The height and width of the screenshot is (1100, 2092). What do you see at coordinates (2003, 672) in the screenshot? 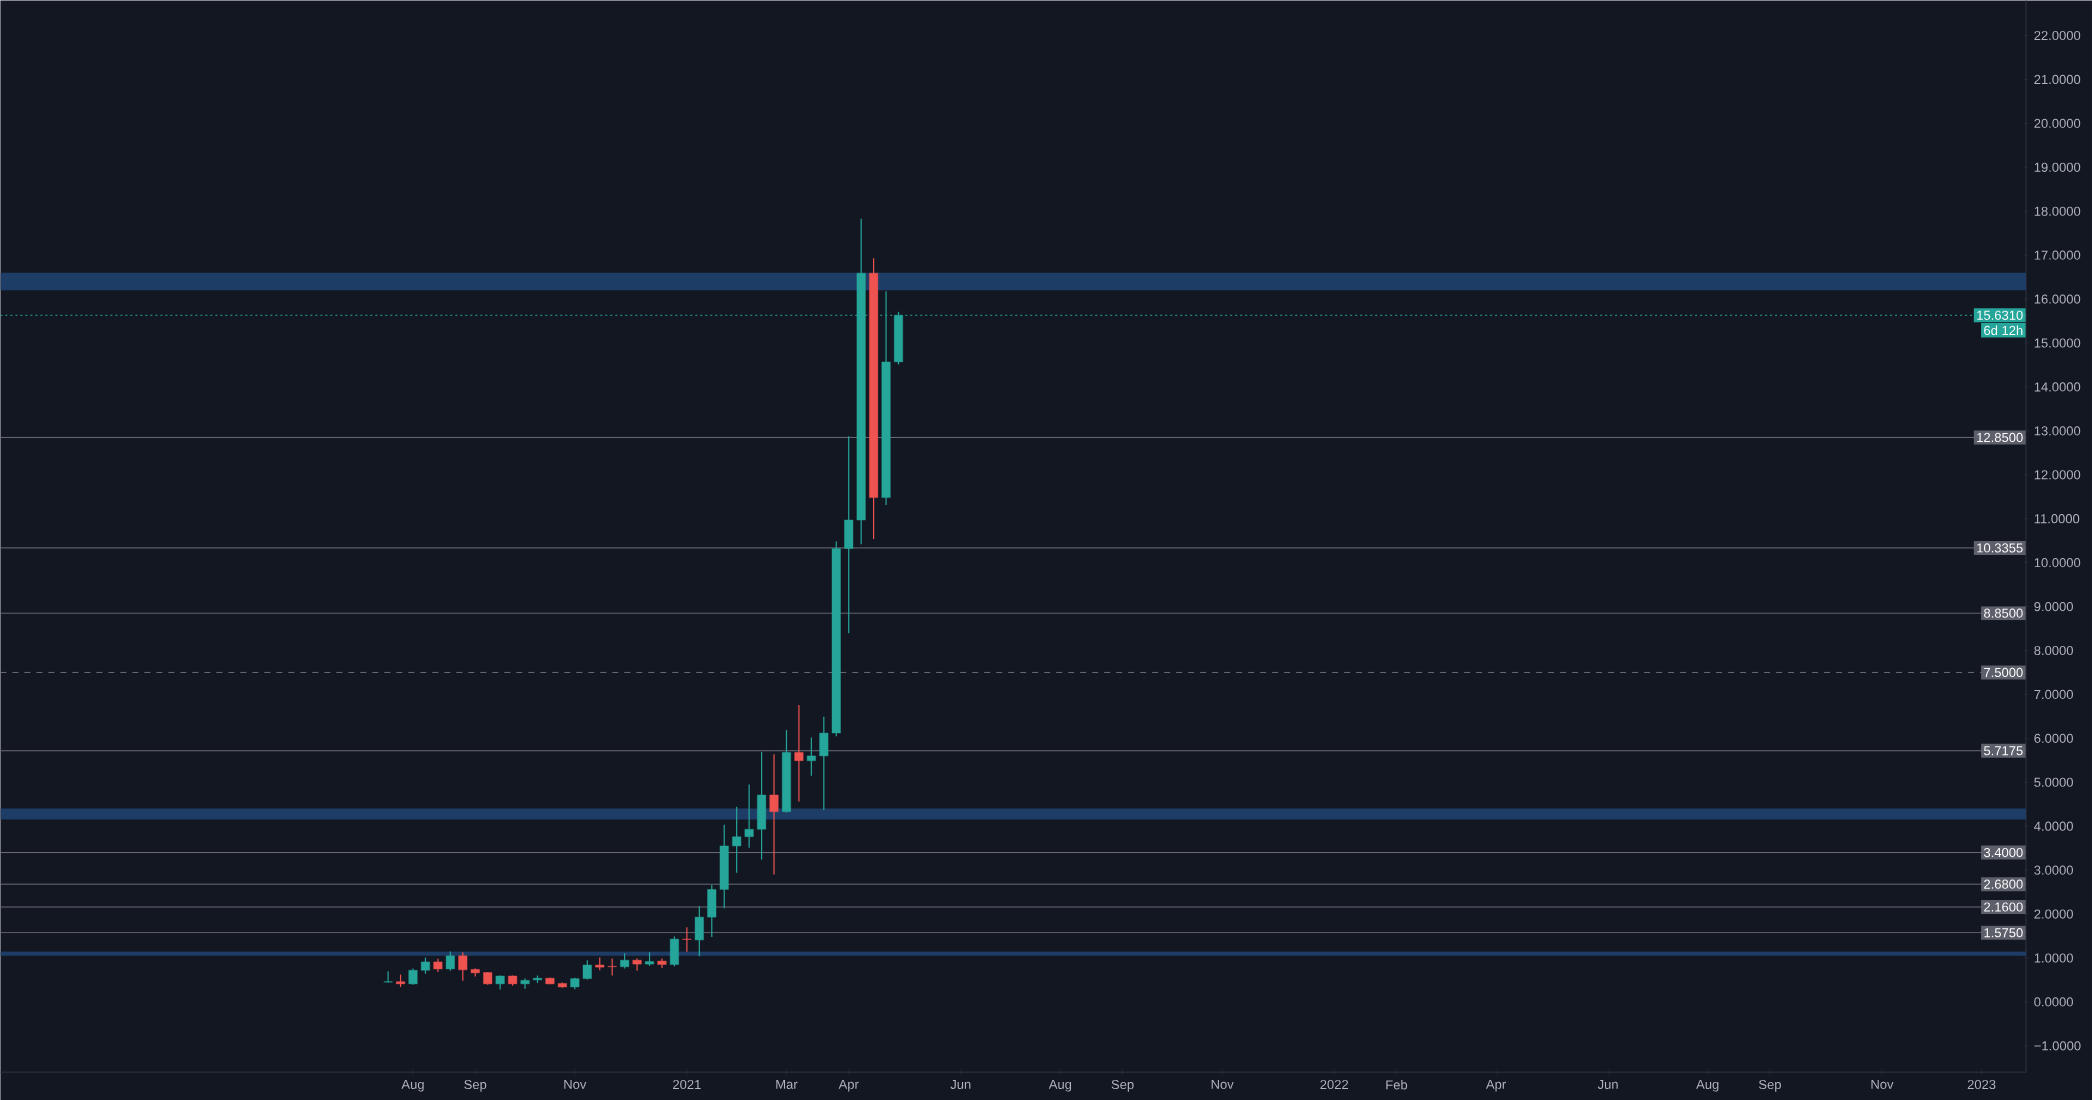
I see `ref-line-label: 7.5000` at bounding box center [2003, 672].